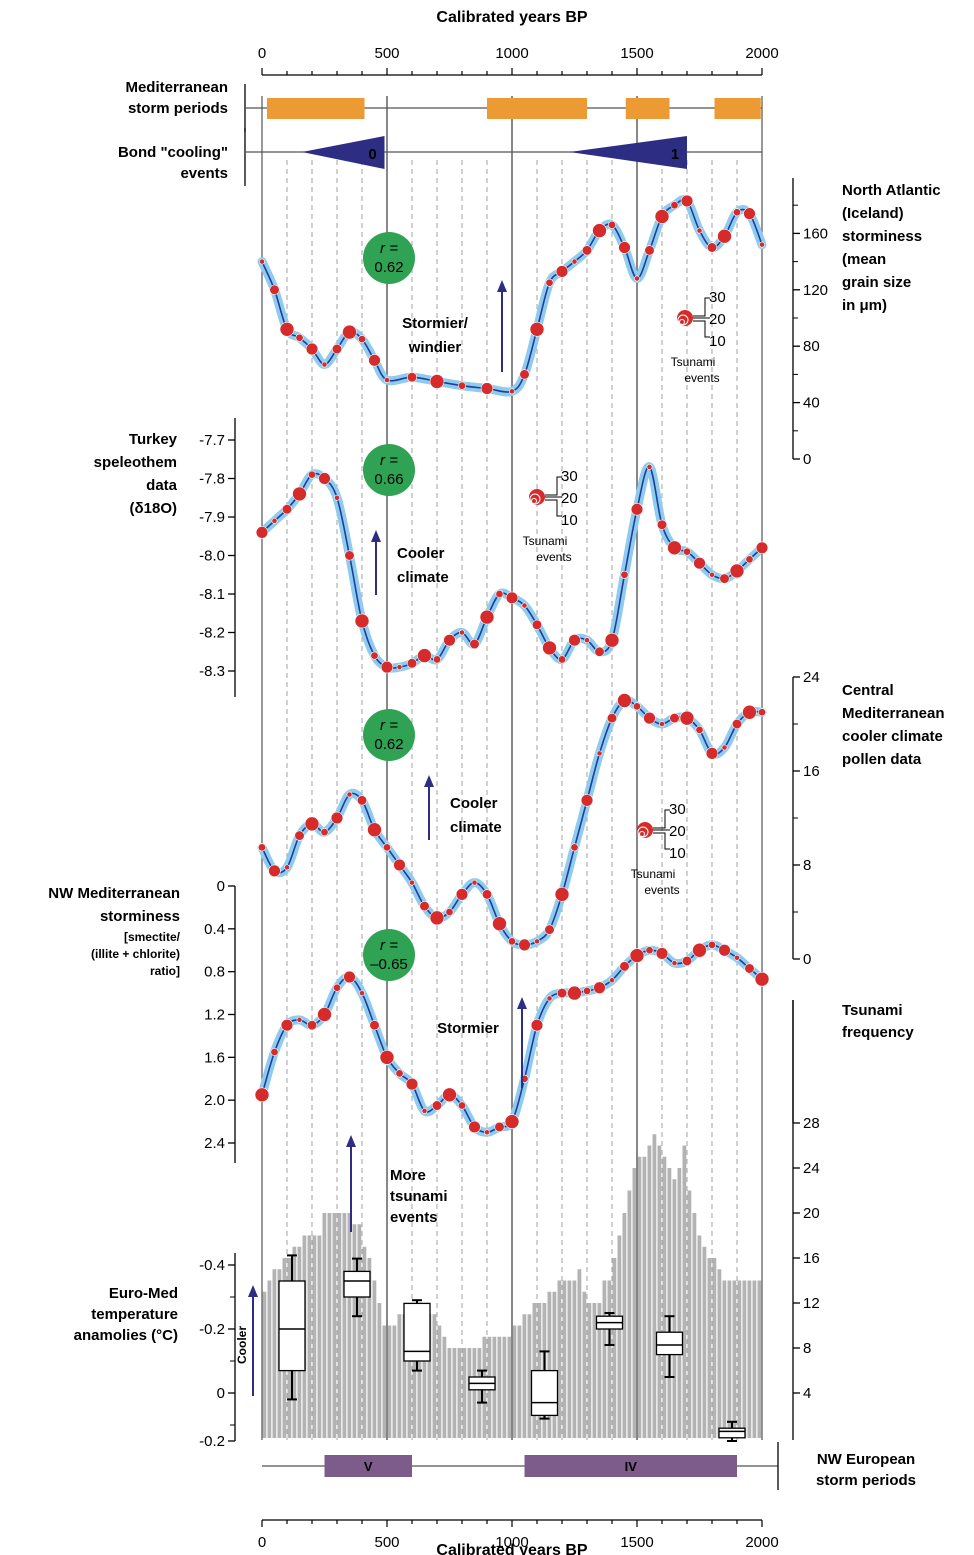  What do you see at coordinates (876, 282) in the screenshot?
I see `iceland-label: grain size` at bounding box center [876, 282].